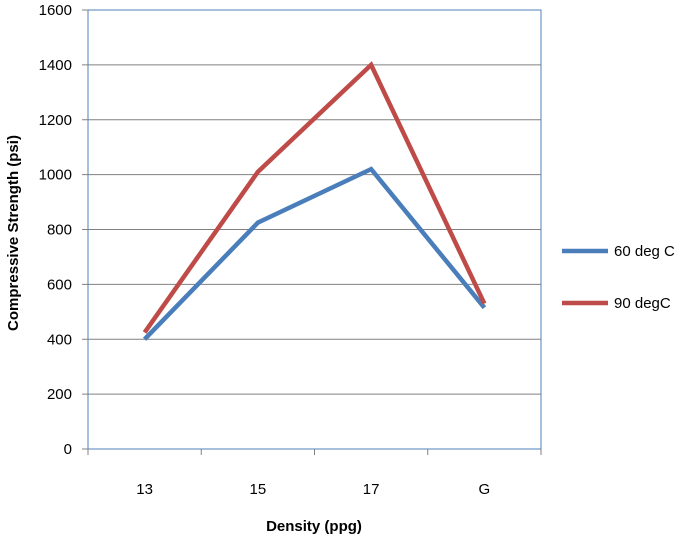 This screenshot has height=543, width=685. I want to click on y-tick-label: 400, so click(59, 339).